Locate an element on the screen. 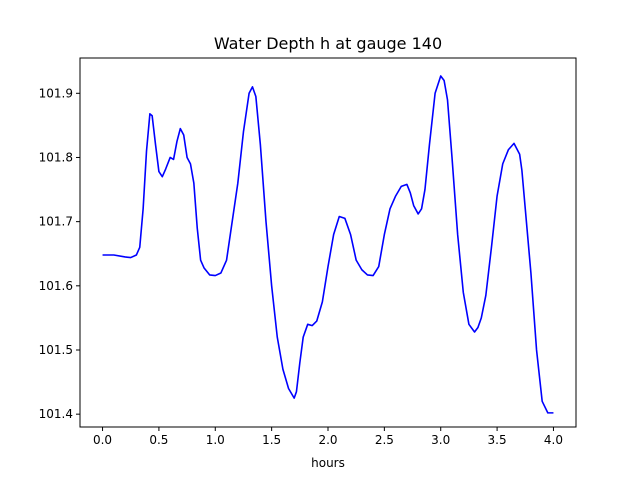 The width and height of the screenshot is (640, 480). x-tick-label: 0.5 is located at coordinates (158, 440).